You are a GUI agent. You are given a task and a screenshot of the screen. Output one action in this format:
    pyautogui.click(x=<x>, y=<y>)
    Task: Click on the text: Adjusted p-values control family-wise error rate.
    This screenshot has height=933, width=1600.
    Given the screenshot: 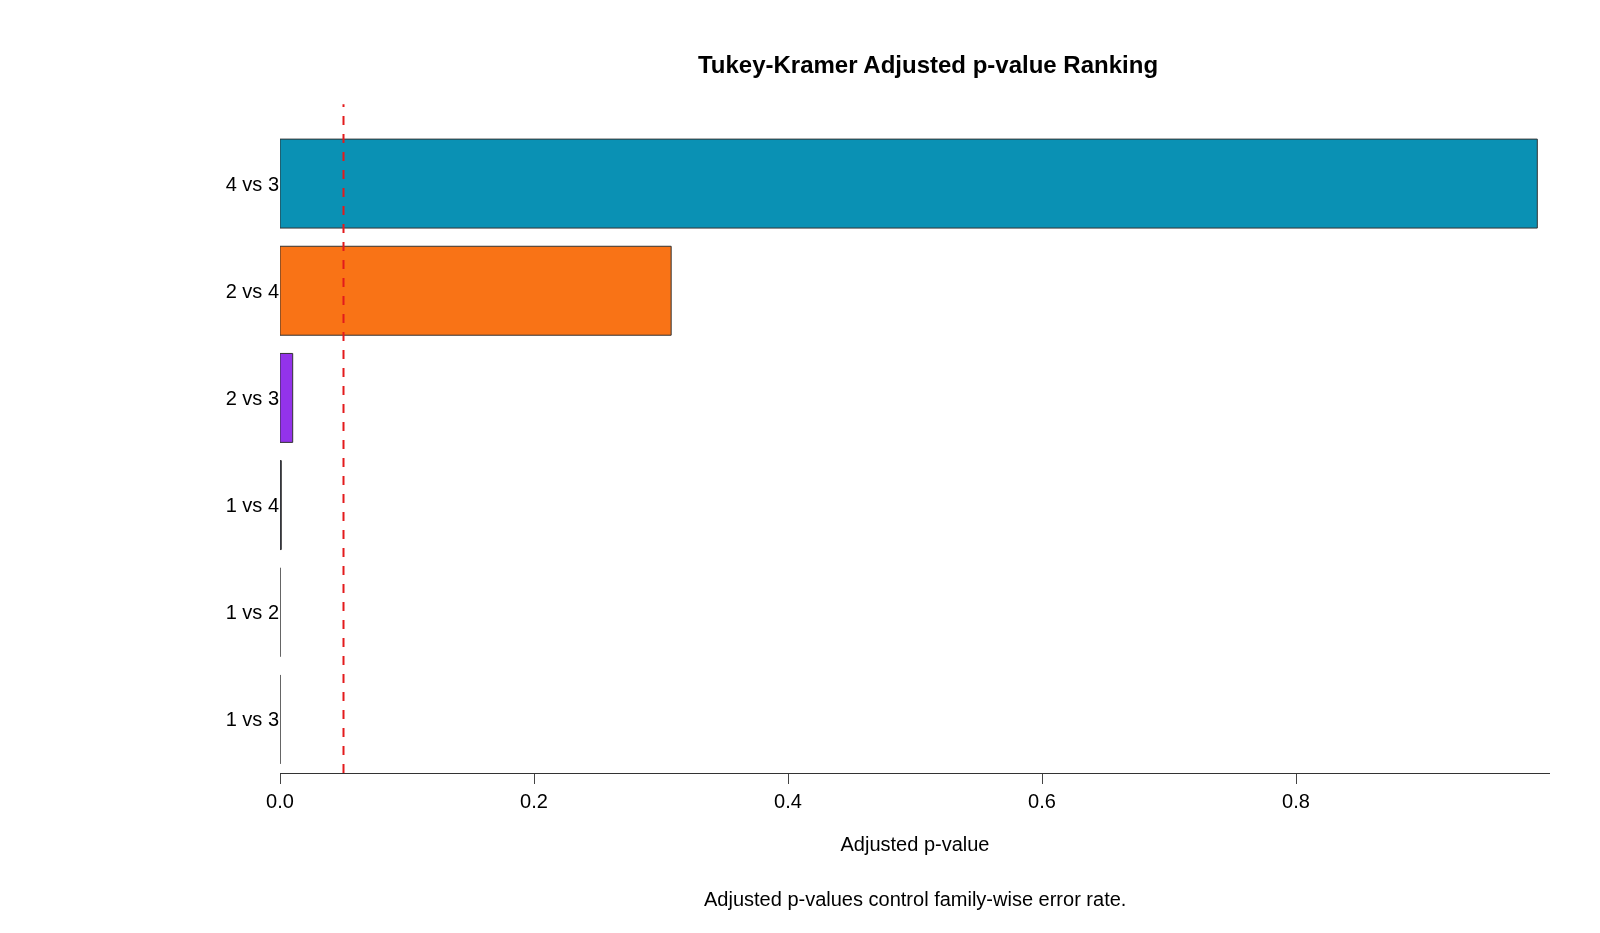 What is the action you would take?
    pyautogui.click(x=915, y=899)
    